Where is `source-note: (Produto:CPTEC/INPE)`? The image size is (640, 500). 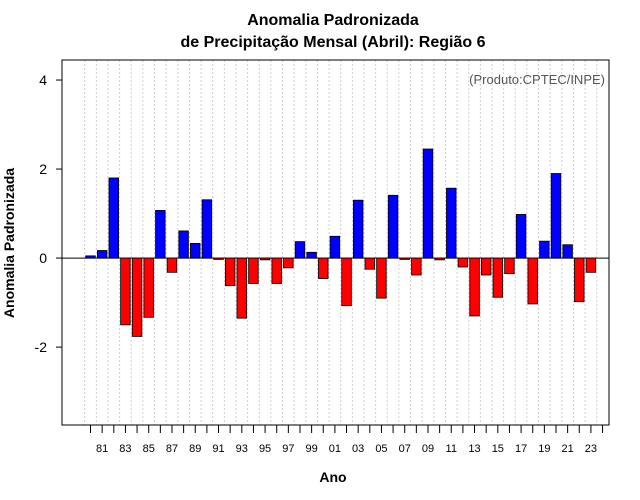
source-note: (Produto:CPTEC/INPE) is located at coordinates (537, 79).